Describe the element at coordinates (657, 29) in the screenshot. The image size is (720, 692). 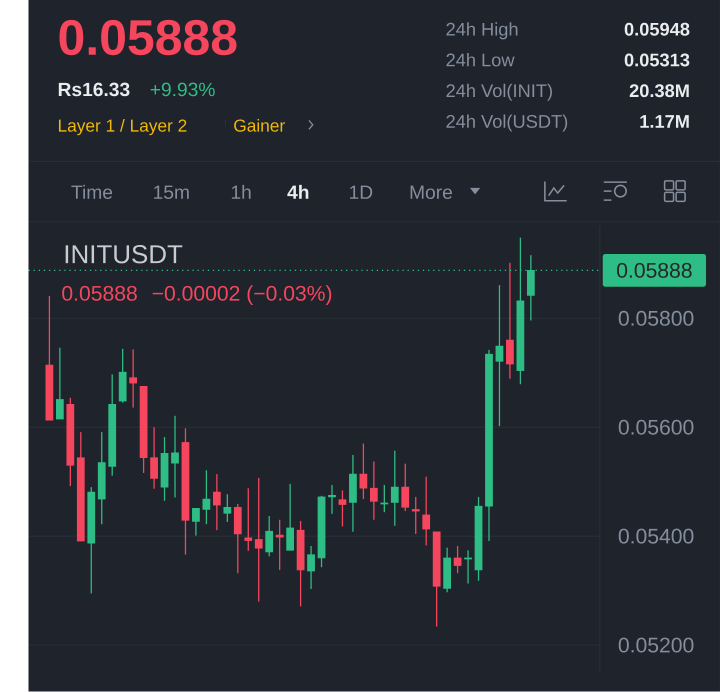
I see `text: 0.05948` at that location.